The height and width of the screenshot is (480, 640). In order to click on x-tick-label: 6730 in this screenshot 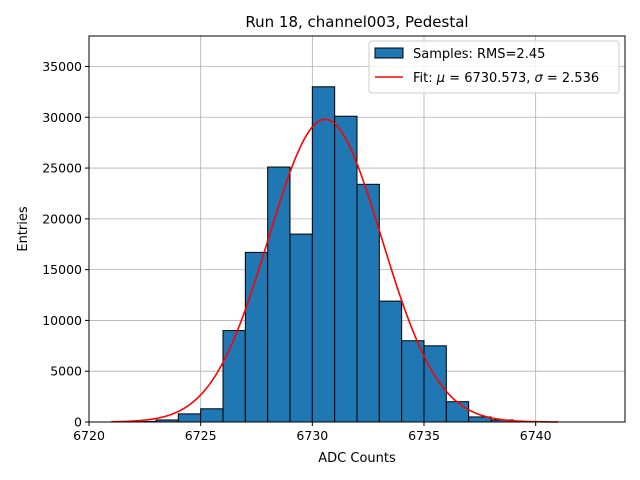, I will do `click(312, 435)`.